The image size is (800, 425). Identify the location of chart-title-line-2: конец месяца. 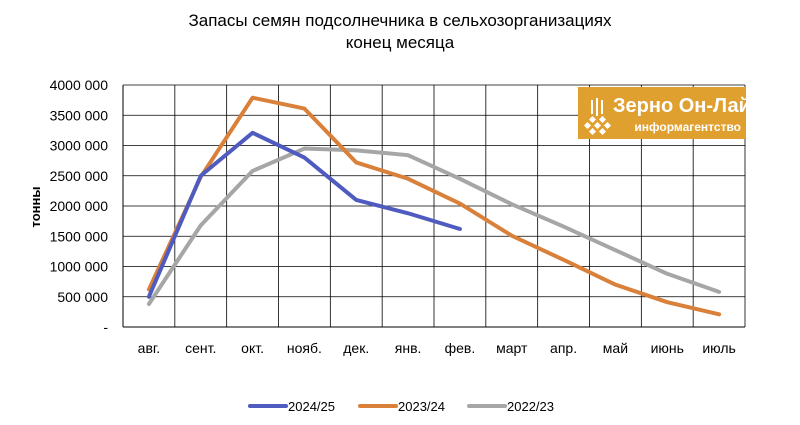
(400, 42).